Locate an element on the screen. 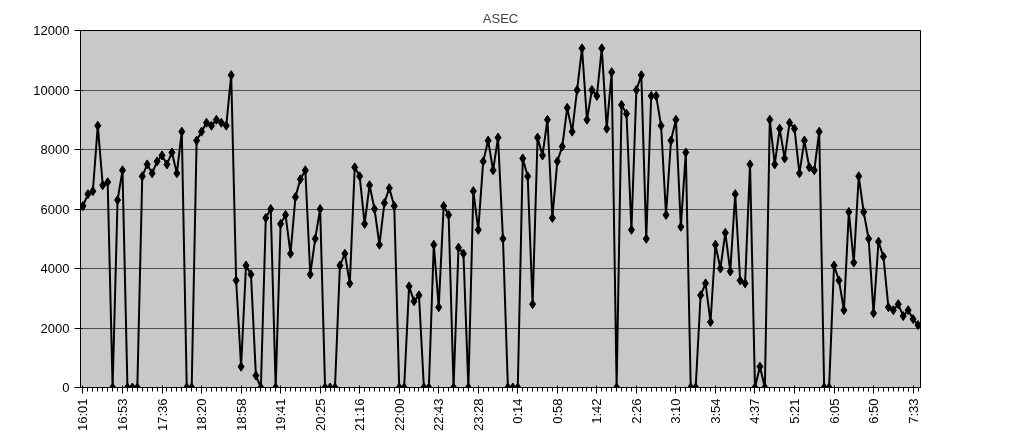  x-tick-label: 3:10 is located at coordinates (676, 411).